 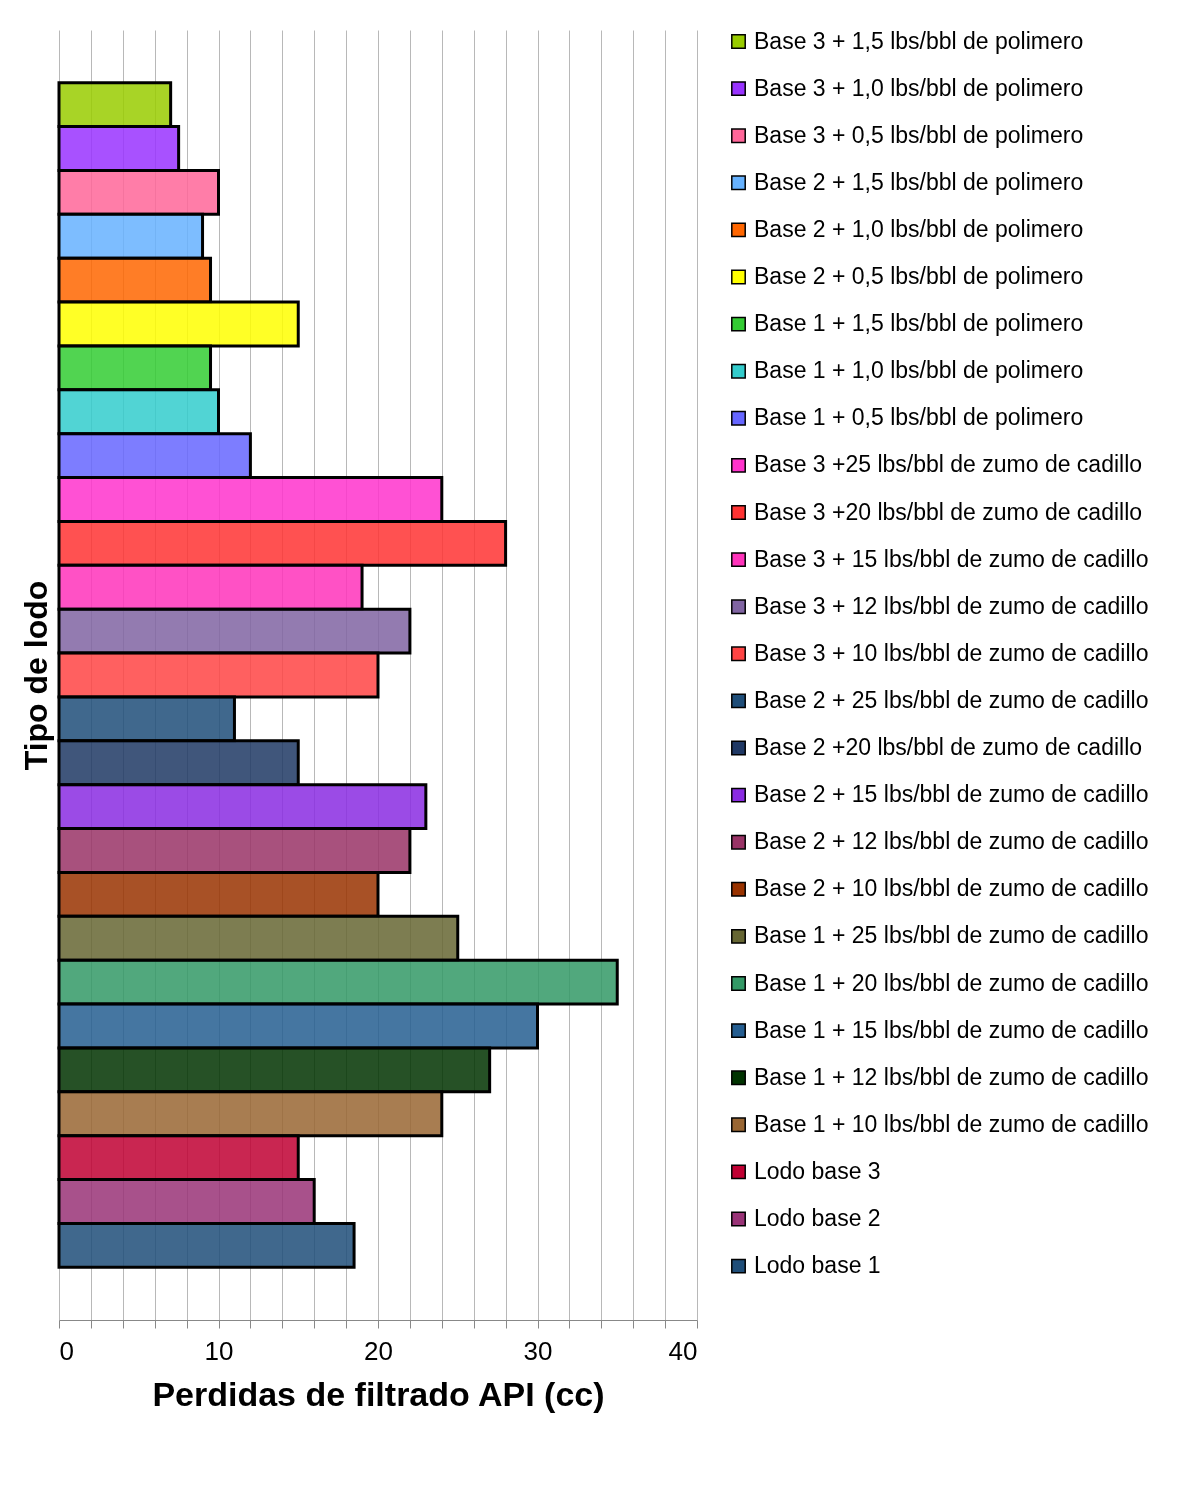 What do you see at coordinates (378, 1350) in the screenshot?
I see `x-tick-label: 20` at bounding box center [378, 1350].